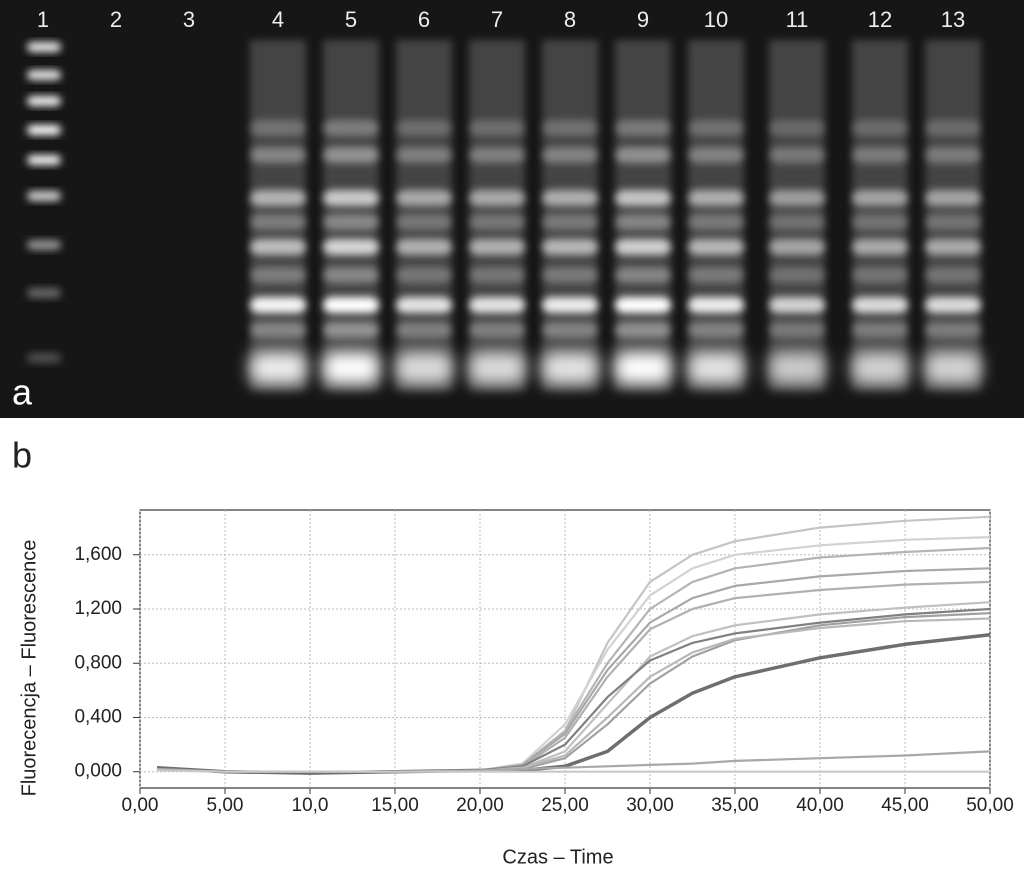 This screenshot has height=870, width=1024. Describe the element at coordinates (189, 19) in the screenshot. I see `lane-label: 3` at that location.